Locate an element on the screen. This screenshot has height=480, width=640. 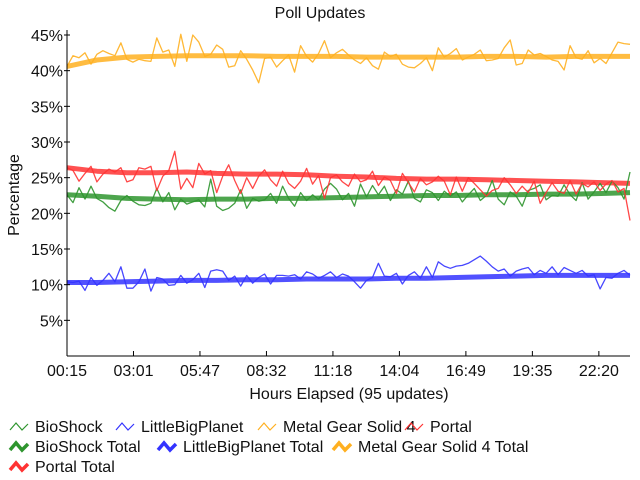
legend-label: Portal is located at coordinates (451, 427).